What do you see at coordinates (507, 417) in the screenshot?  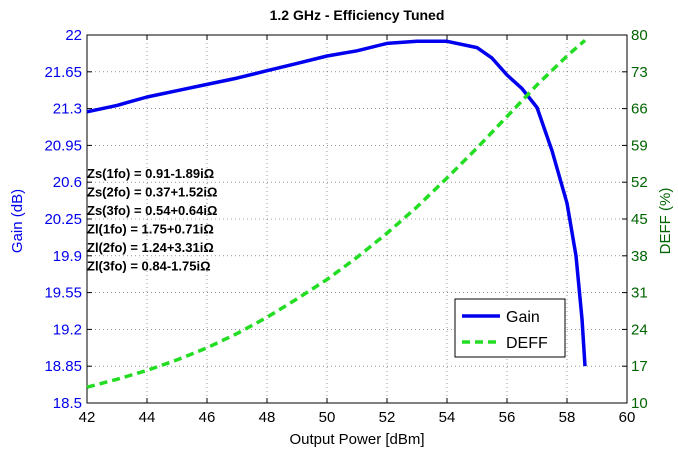 I see `x-tick-label: 56` at bounding box center [507, 417].